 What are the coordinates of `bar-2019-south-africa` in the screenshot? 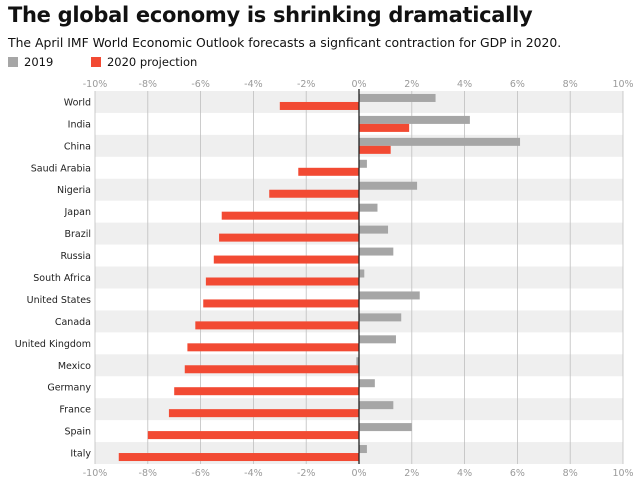 It's located at (362, 273).